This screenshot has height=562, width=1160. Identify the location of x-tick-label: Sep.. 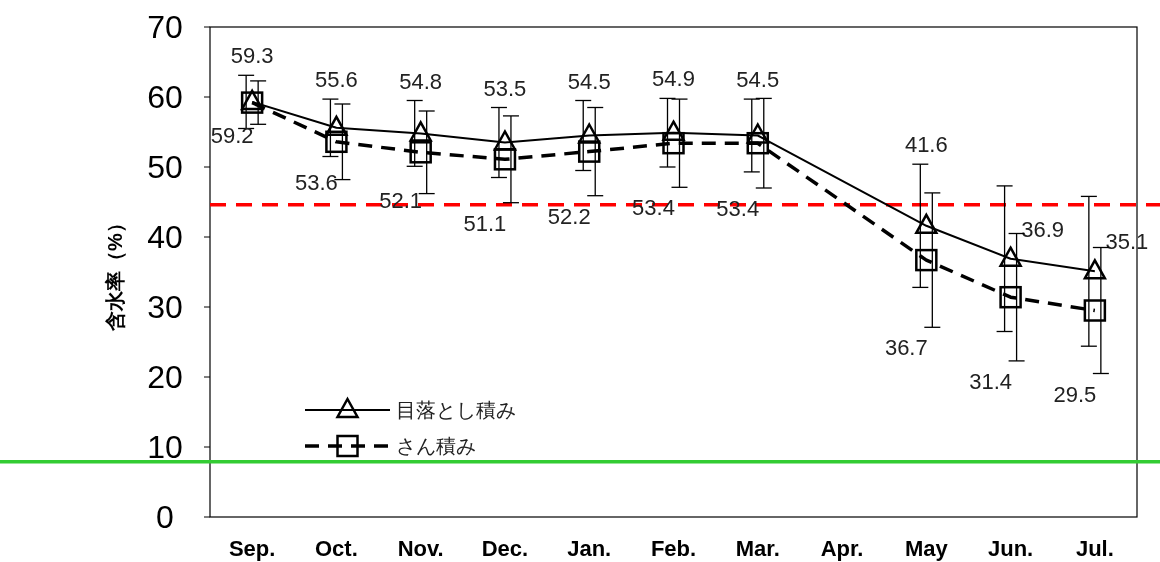
(252, 548).